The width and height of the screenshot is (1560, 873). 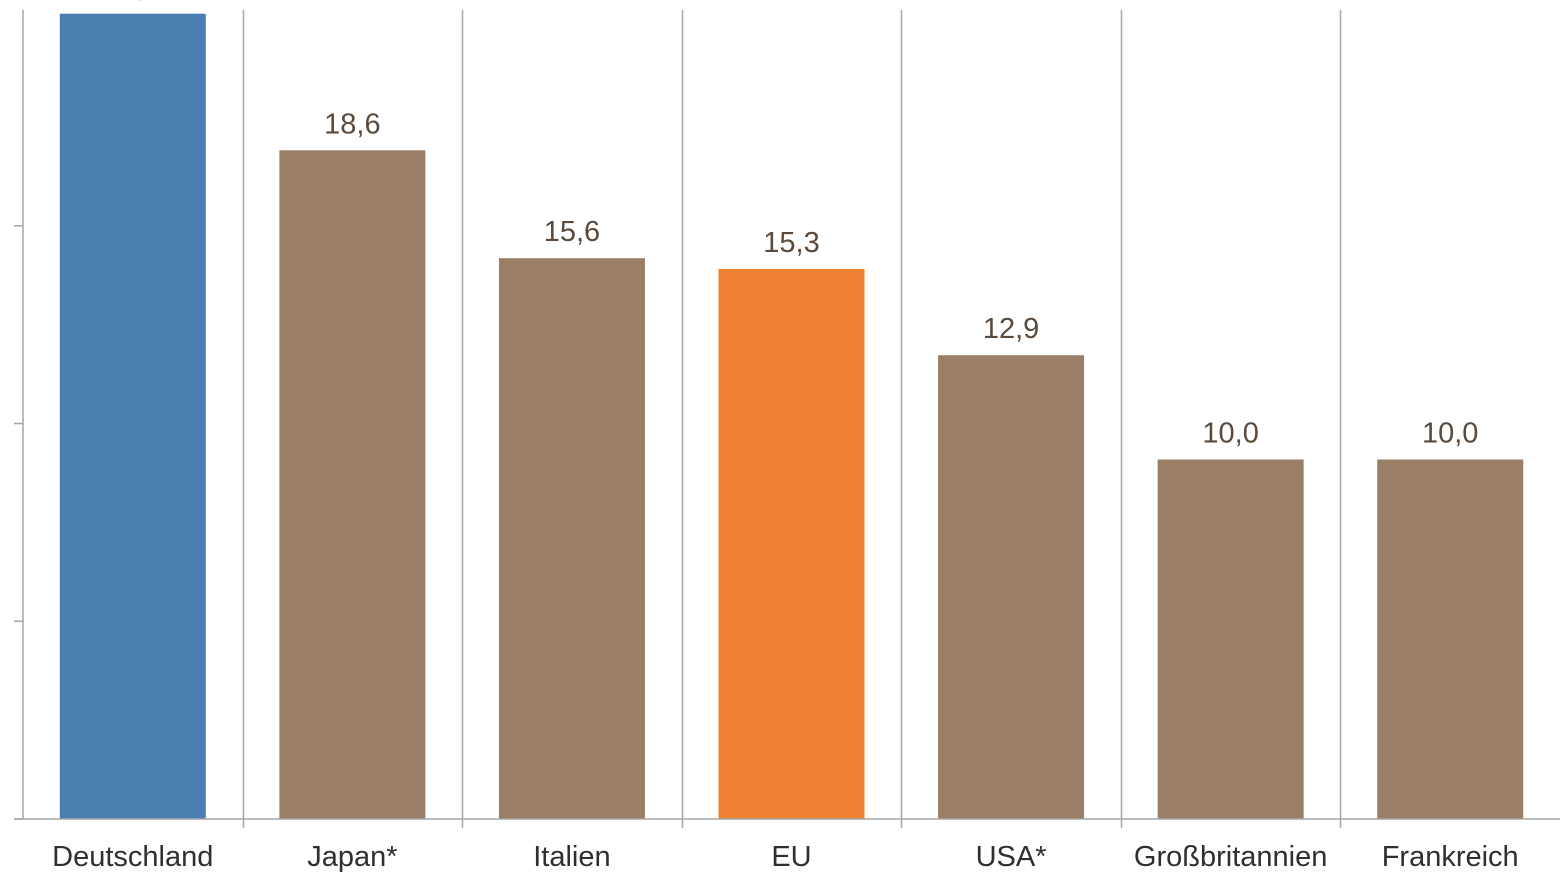 I want to click on x-tick-label: Frankreich, so click(x=1450, y=857).